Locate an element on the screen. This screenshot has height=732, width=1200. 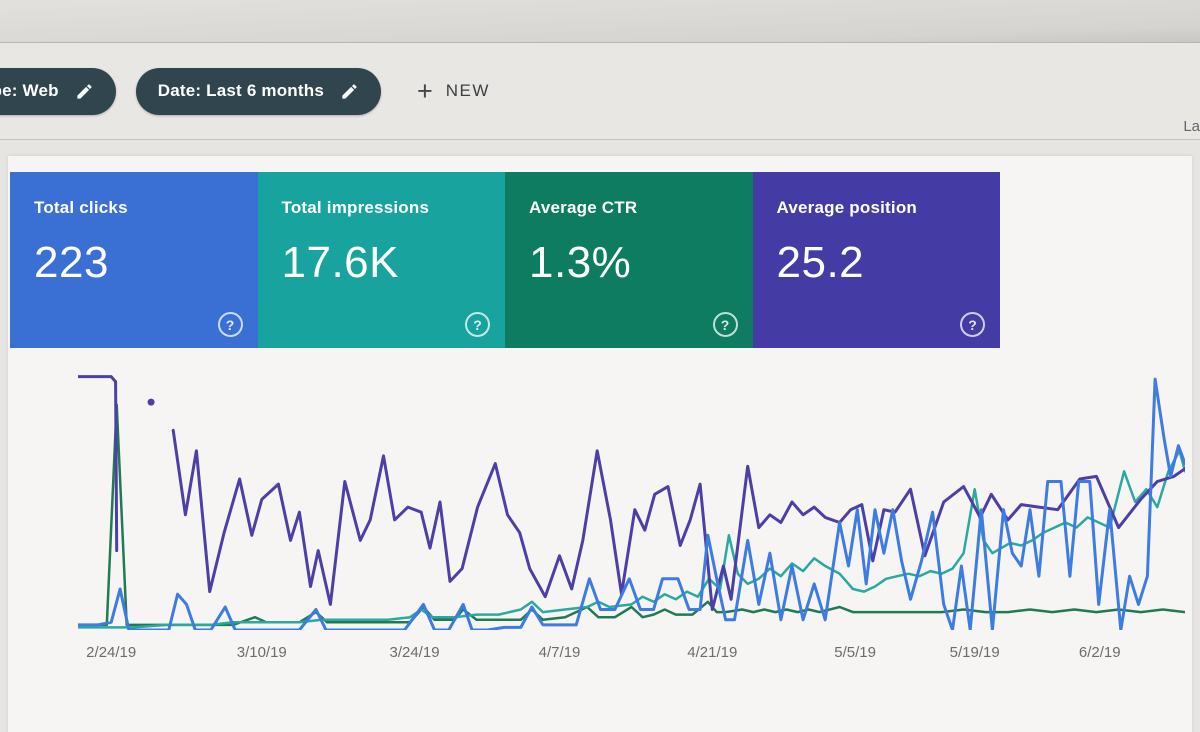
filter-chip-search-type: type: Web is located at coordinates (58, 91).